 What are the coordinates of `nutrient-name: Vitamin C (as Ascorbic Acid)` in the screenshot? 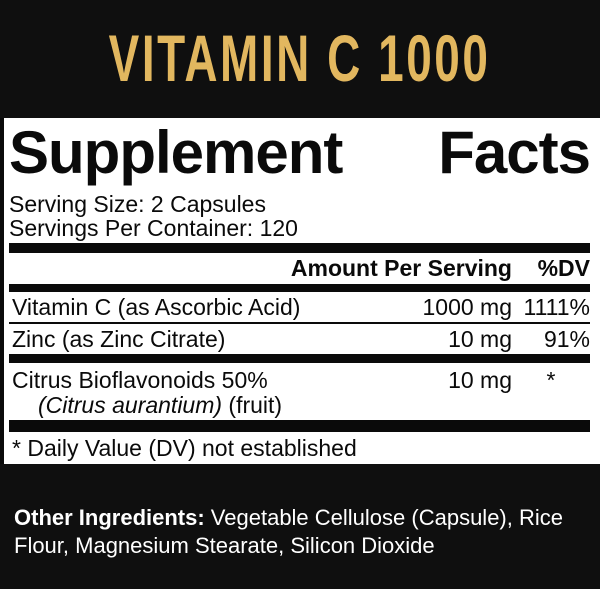 It's located at (156, 307).